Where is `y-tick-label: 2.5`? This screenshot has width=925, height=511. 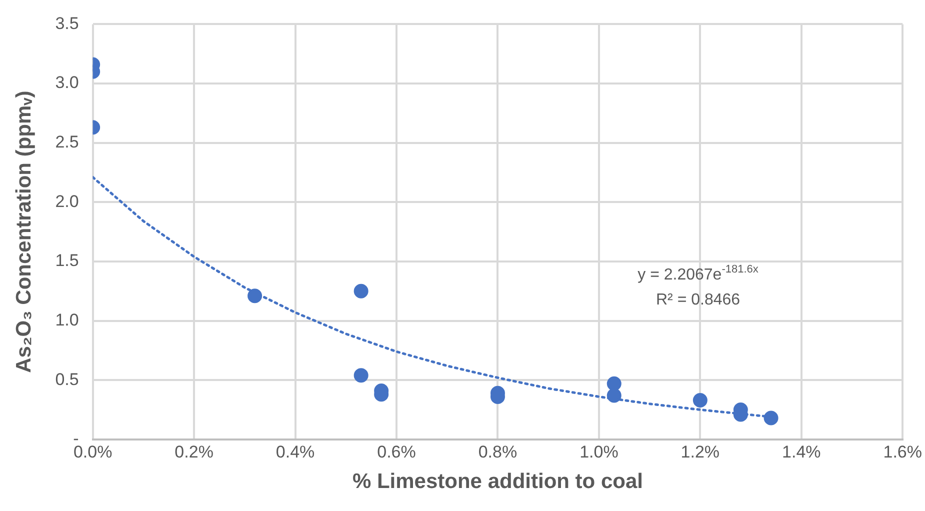 y-tick-label: 2.5 is located at coordinates (67, 142).